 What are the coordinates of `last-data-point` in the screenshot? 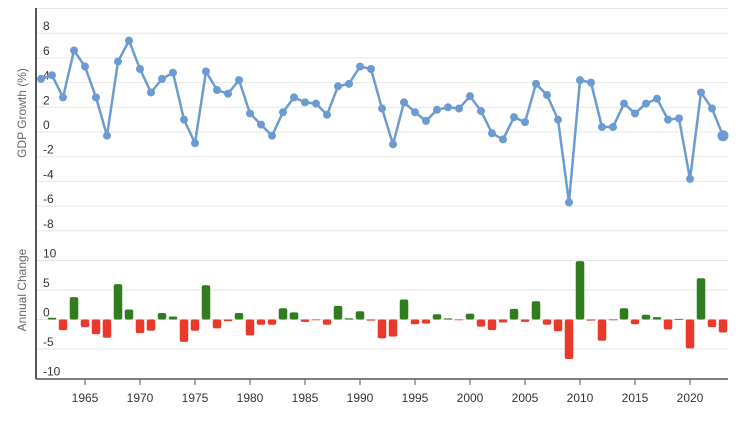 It's located at (723, 136).